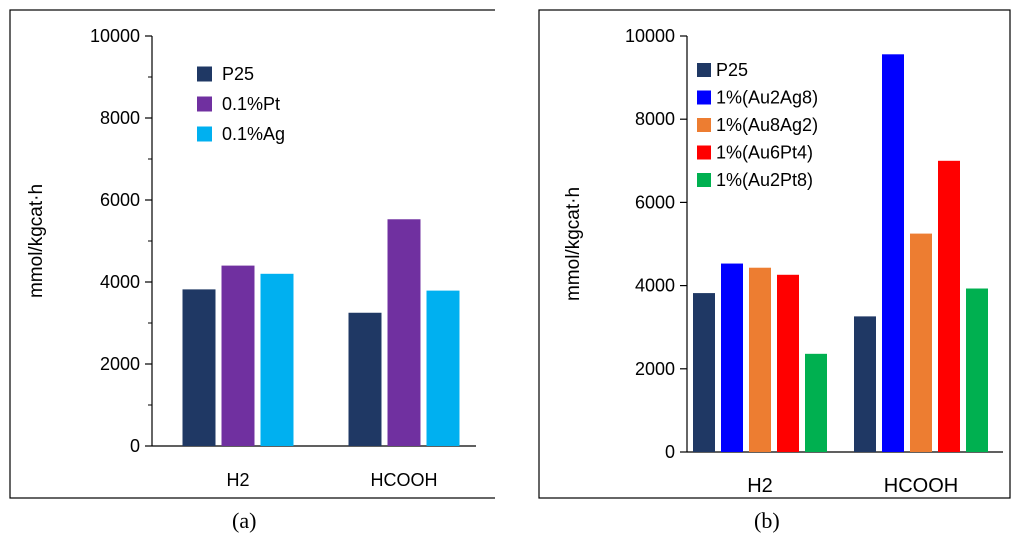 The height and width of the screenshot is (556, 1017). I want to click on bar-1-au6pt4--hcooh, so click(949, 306).